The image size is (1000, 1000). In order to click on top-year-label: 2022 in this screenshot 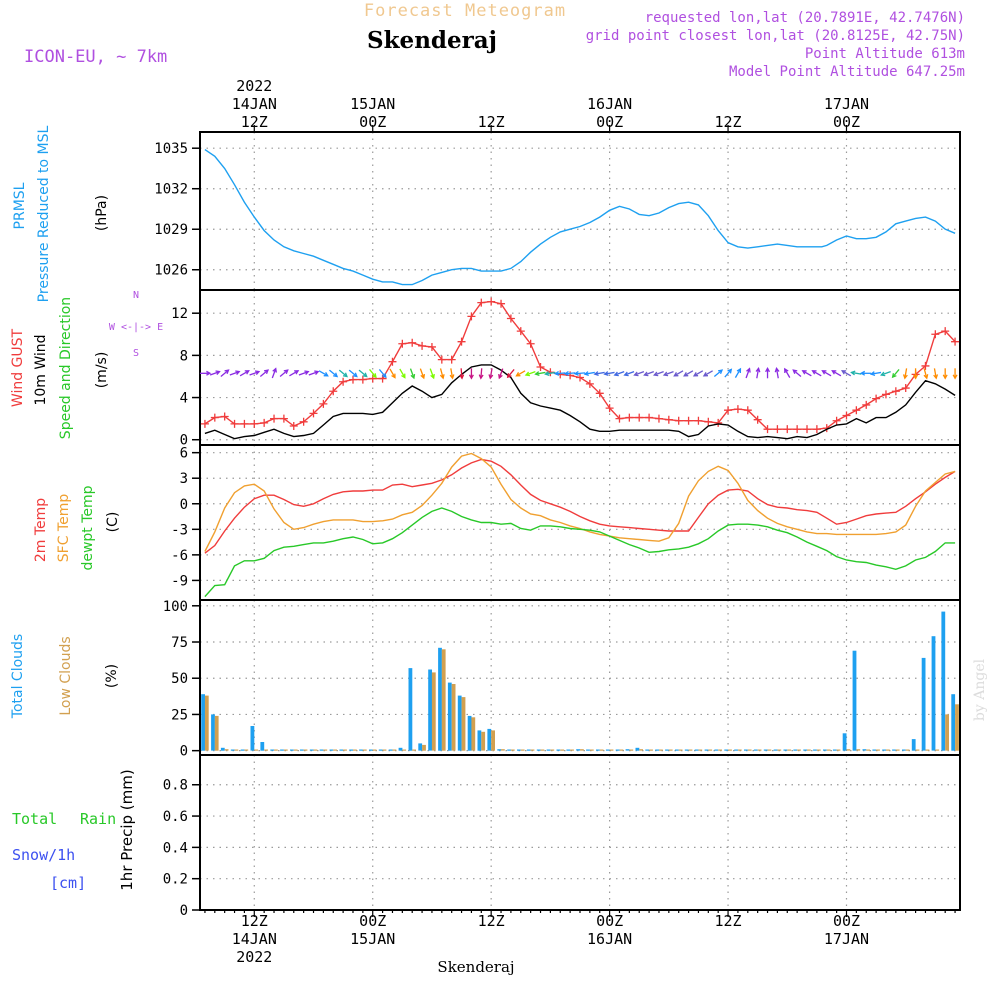, I will do `click(254, 86)`.